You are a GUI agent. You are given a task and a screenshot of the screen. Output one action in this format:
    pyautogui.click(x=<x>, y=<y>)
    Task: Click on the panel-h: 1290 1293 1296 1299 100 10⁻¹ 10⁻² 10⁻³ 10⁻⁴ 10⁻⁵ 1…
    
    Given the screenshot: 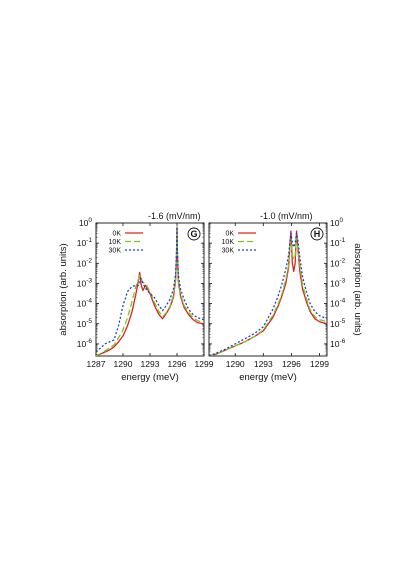 What is the action you would take?
    pyautogui.click(x=285, y=297)
    